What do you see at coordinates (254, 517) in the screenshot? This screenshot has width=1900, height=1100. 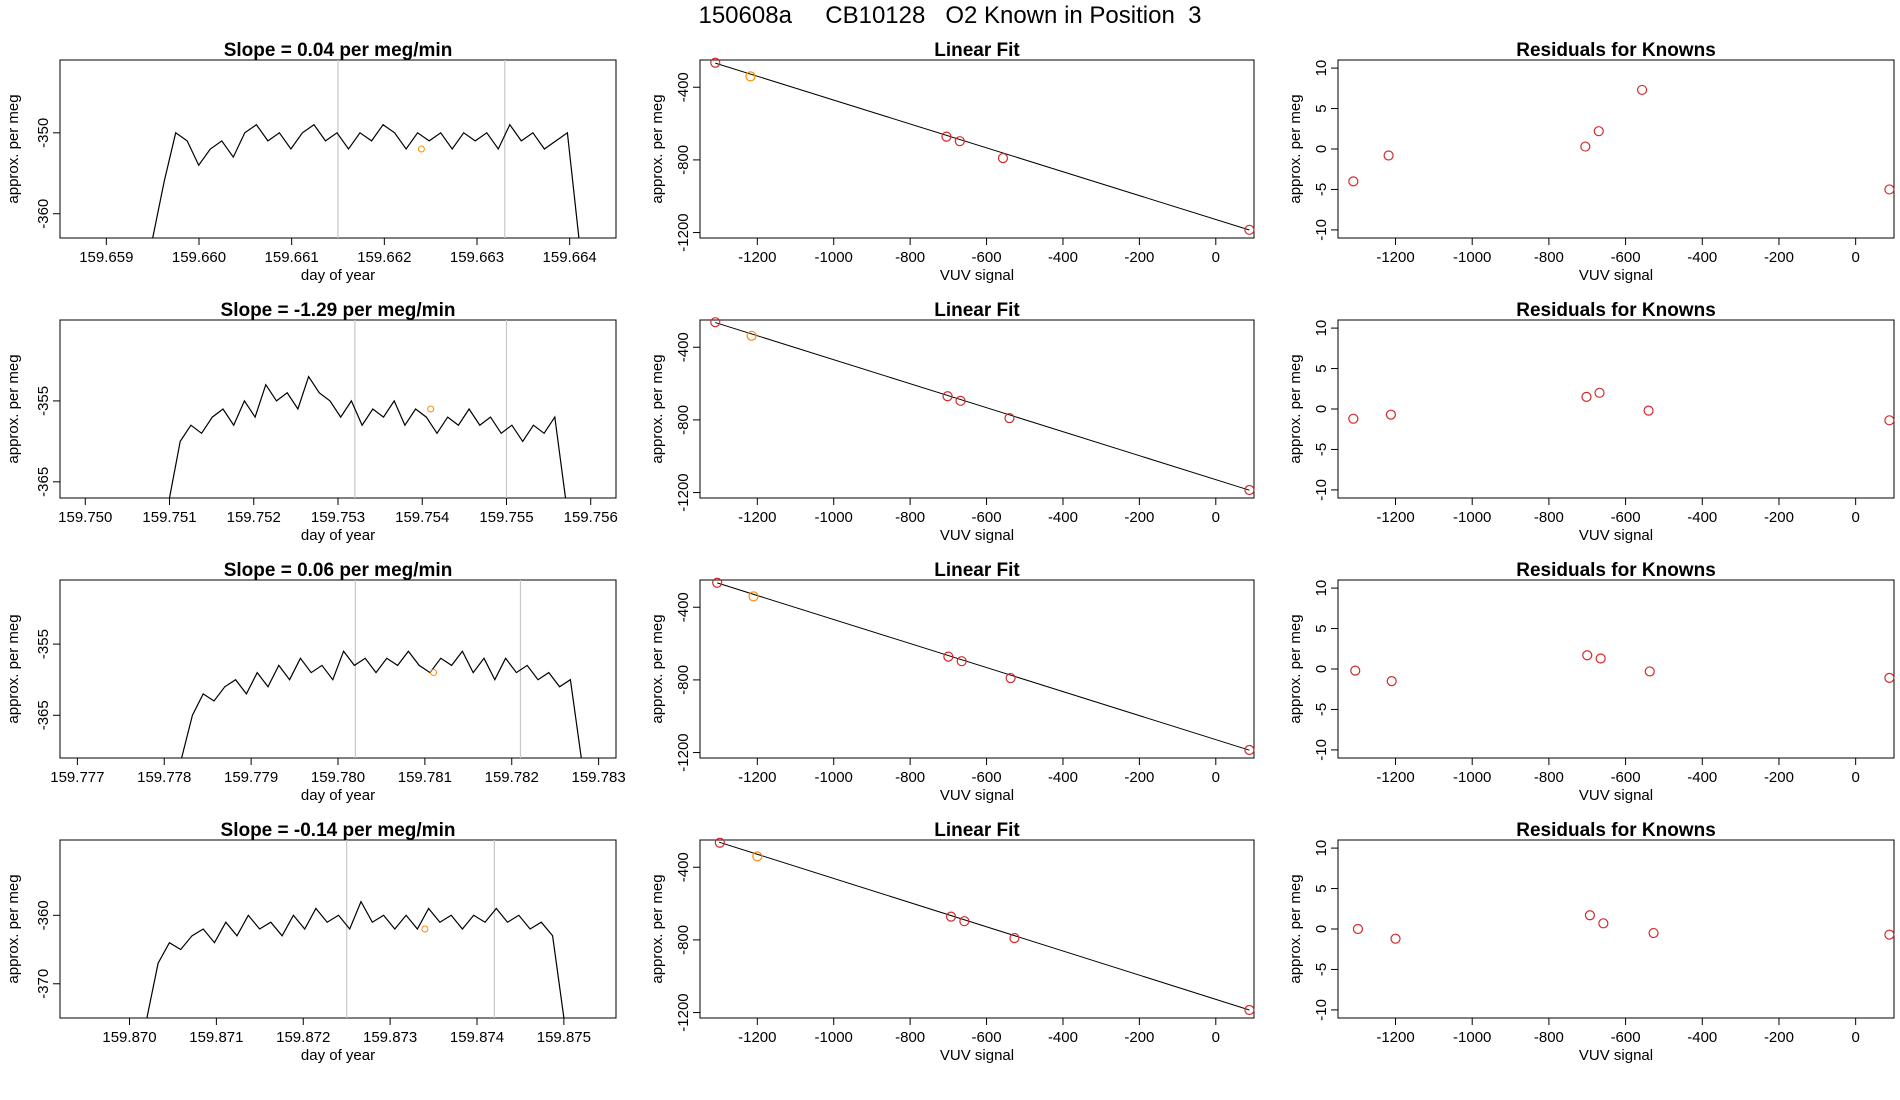 I see `x-tick-label: 159.752` at bounding box center [254, 517].